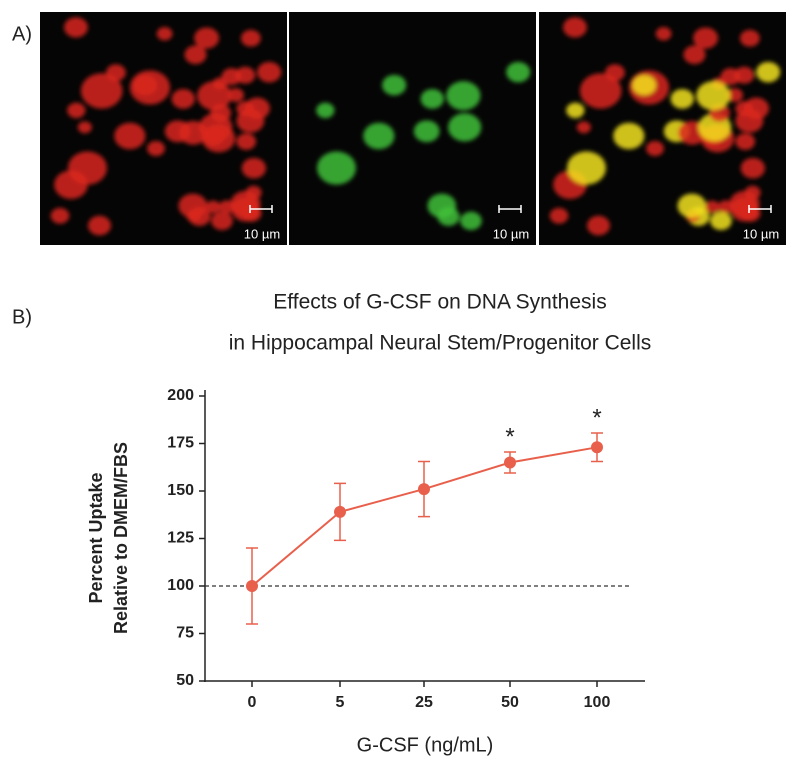  Describe the element at coordinates (180, 490) in the screenshot. I see `y-tick-label: 150` at that location.